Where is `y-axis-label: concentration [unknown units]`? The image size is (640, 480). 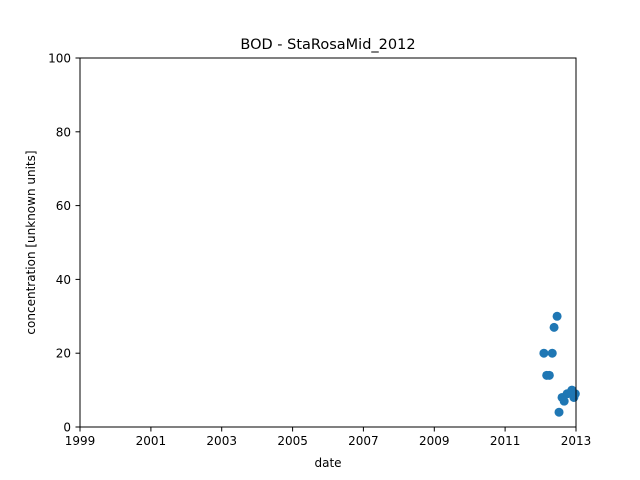
y-axis-label: concentration [unknown units] is located at coordinates (31, 242).